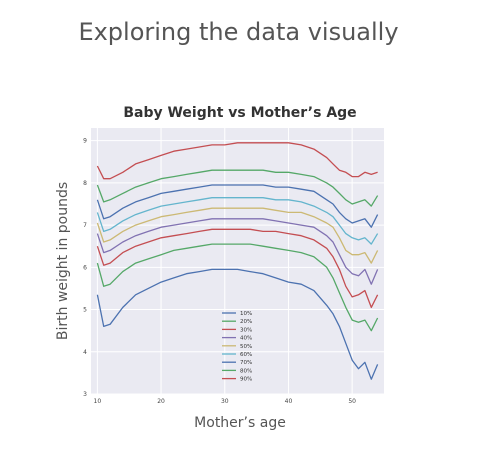 This screenshot has width=477, height=455. I want to click on series-line-80pct, so click(237, 188).